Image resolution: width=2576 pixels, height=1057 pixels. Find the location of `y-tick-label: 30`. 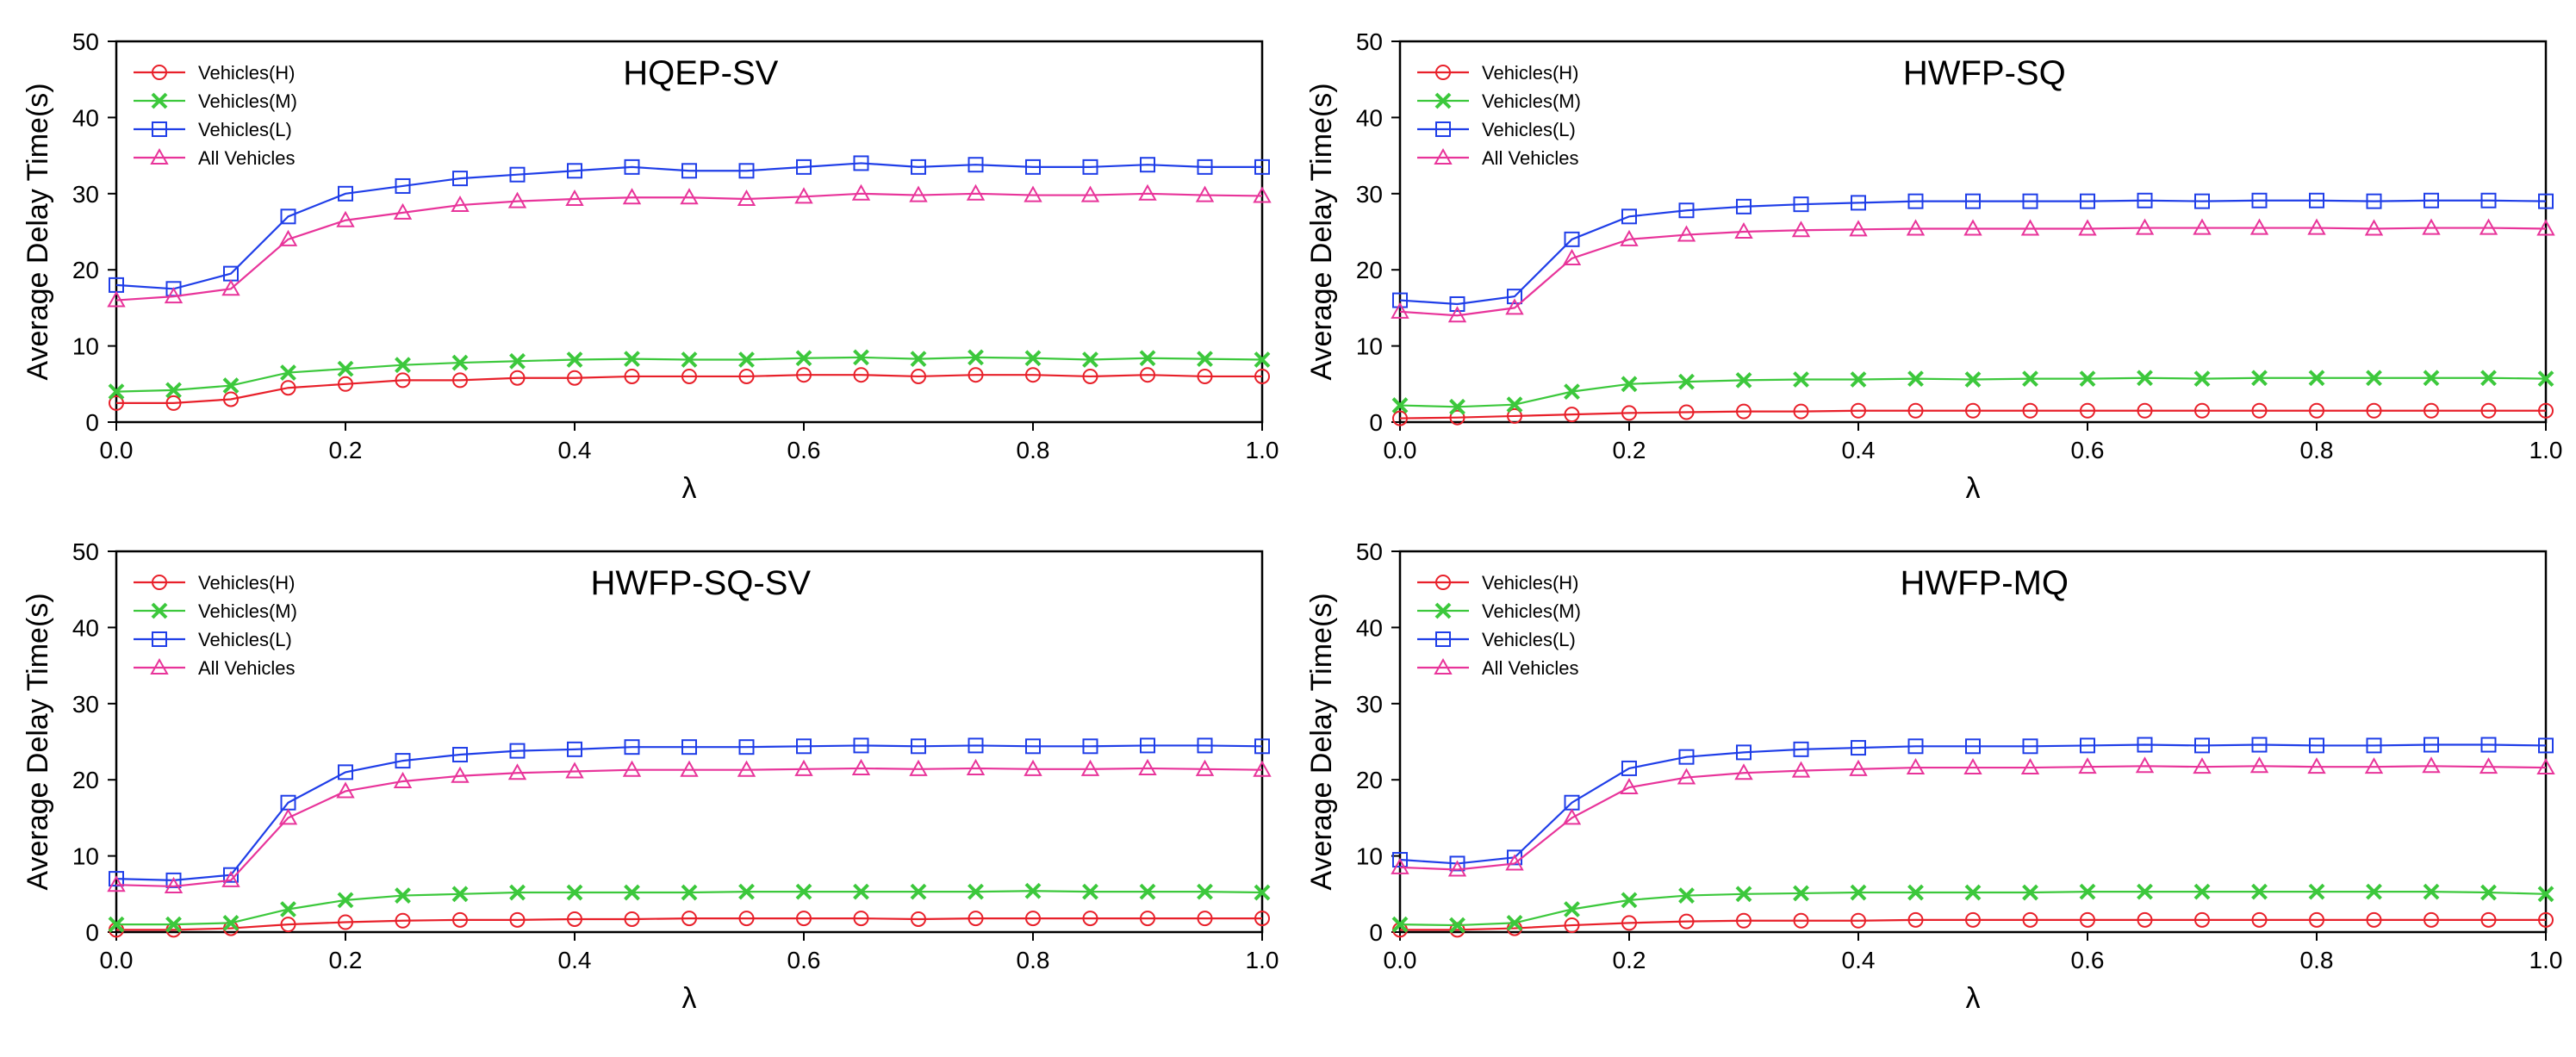

y-tick-label: 30 is located at coordinates (85, 705).